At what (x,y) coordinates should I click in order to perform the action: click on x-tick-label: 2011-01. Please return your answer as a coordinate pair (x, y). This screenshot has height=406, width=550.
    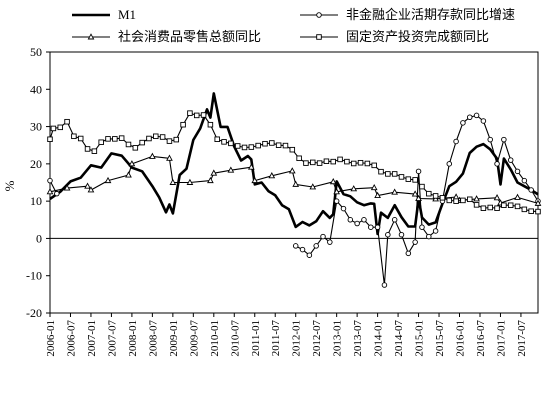
    Looking at the image, I should click on (256, 338).